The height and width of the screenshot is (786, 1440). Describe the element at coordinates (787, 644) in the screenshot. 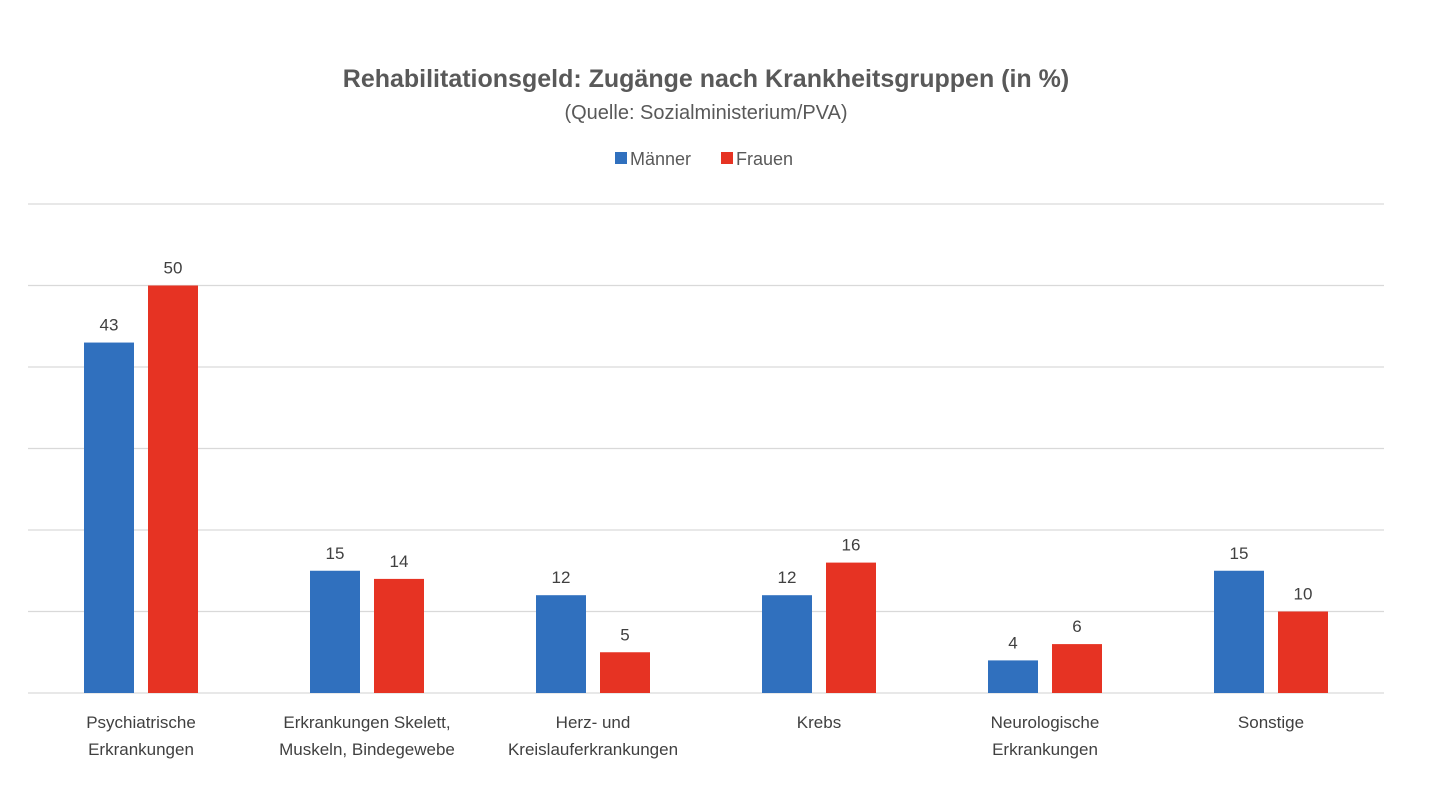

I see `bar-männer-3` at that location.